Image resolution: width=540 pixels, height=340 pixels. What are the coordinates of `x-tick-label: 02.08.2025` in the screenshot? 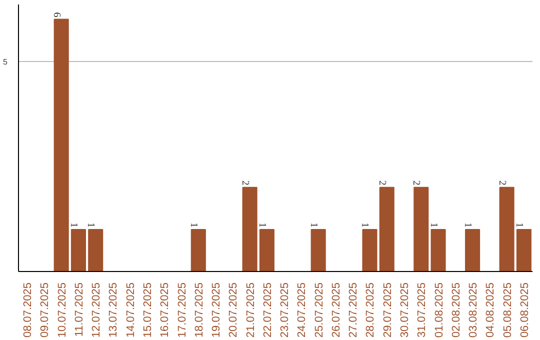 It's located at (456, 310).